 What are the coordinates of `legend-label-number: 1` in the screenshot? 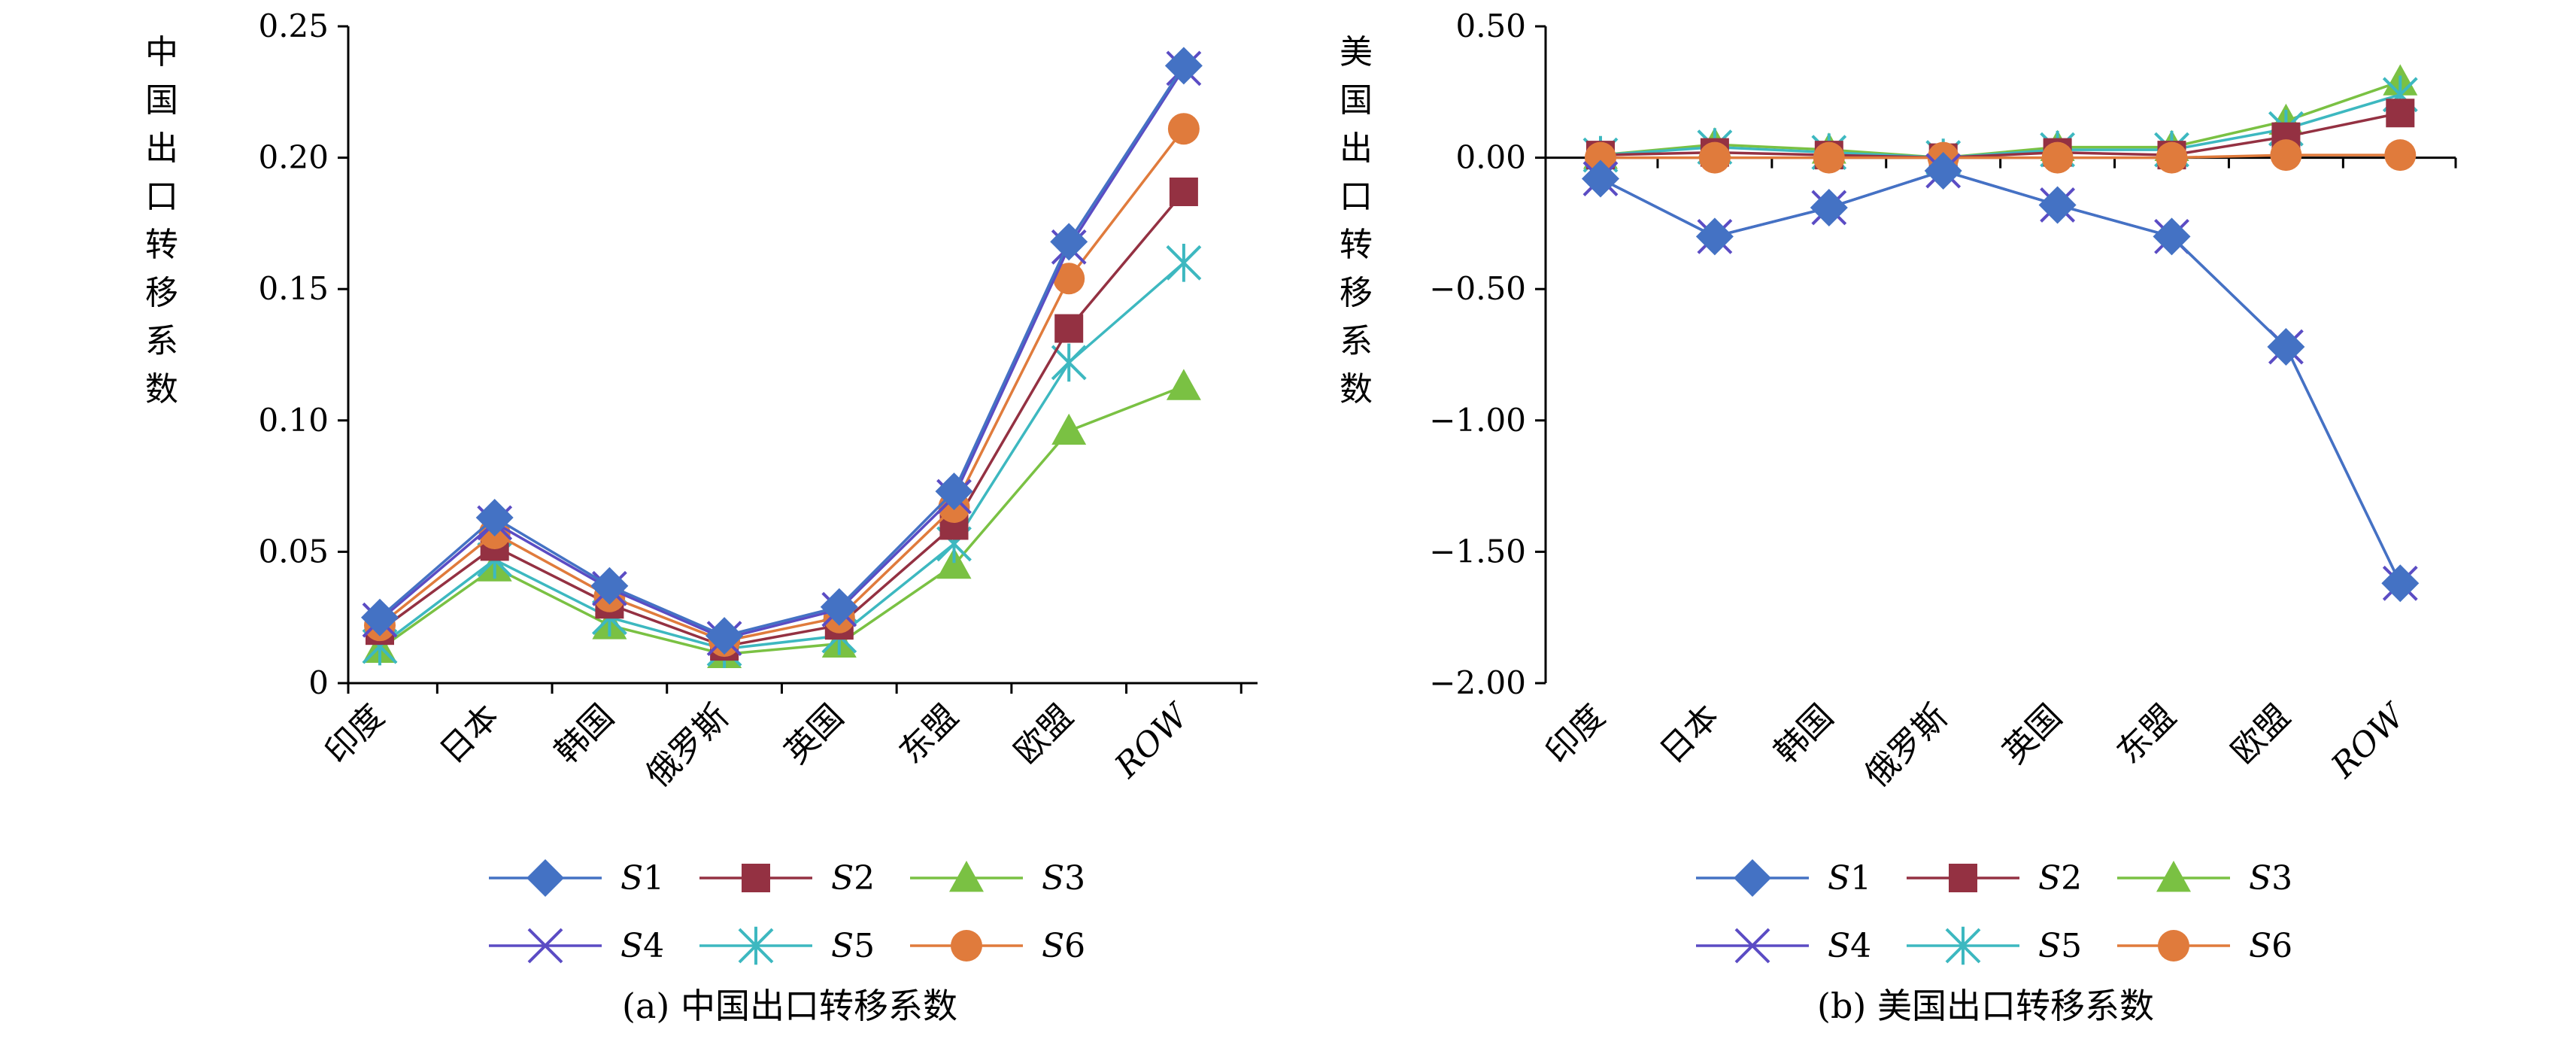 It's located at (1860, 878).